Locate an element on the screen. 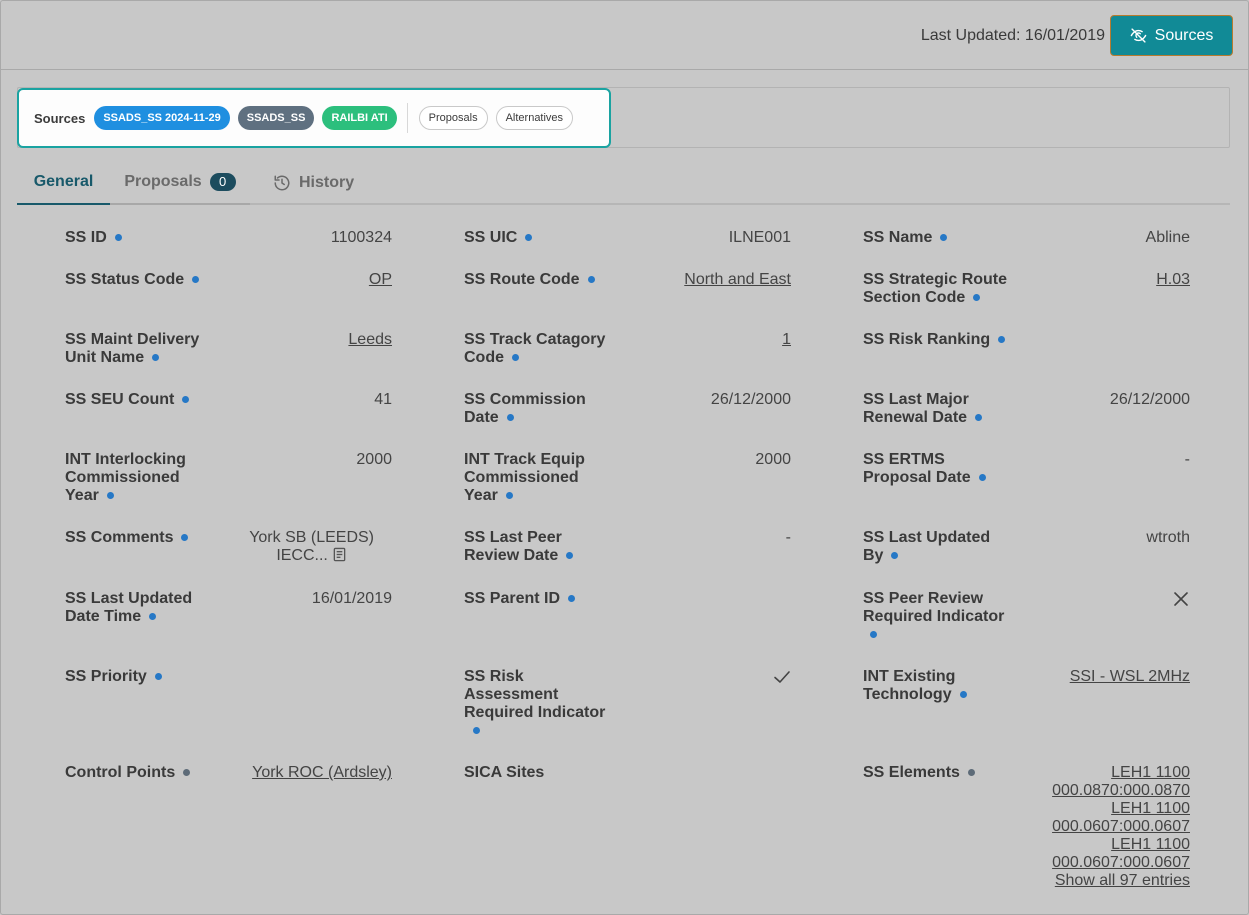 Image resolution: width=1249 pixels, height=915 pixels. field-label: INT Interlocking Commissioned Year is located at coordinates (125, 477).